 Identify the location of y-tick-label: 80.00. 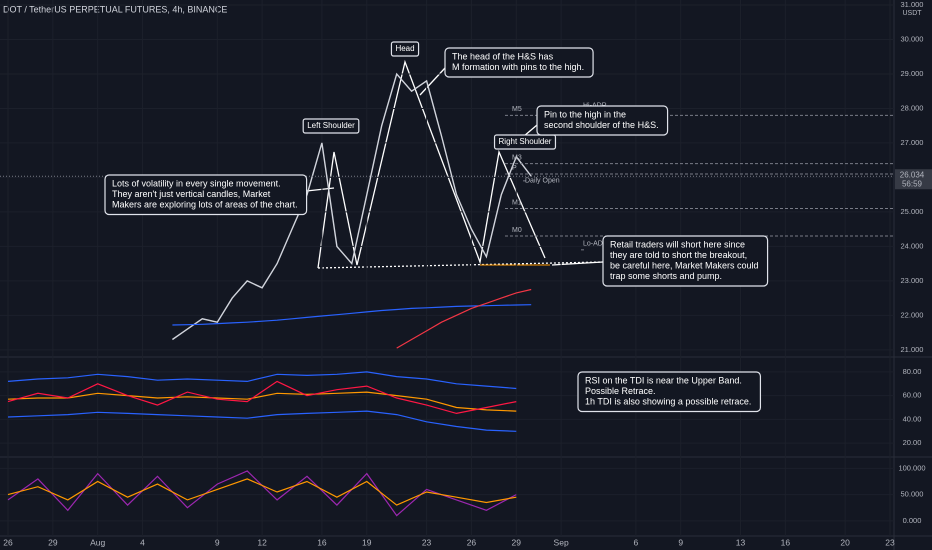
(912, 371).